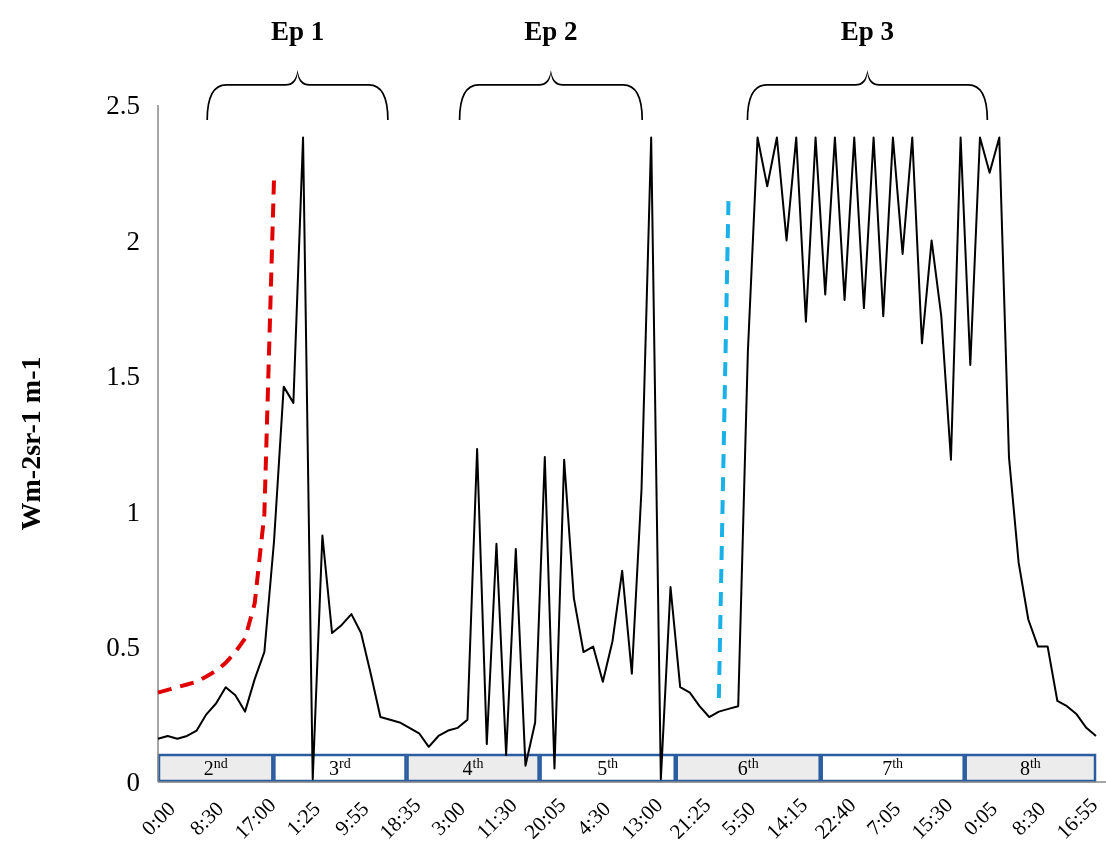 The width and height of the screenshot is (1106, 865). I want to click on x-tick-label: 1:25, so click(303, 818).